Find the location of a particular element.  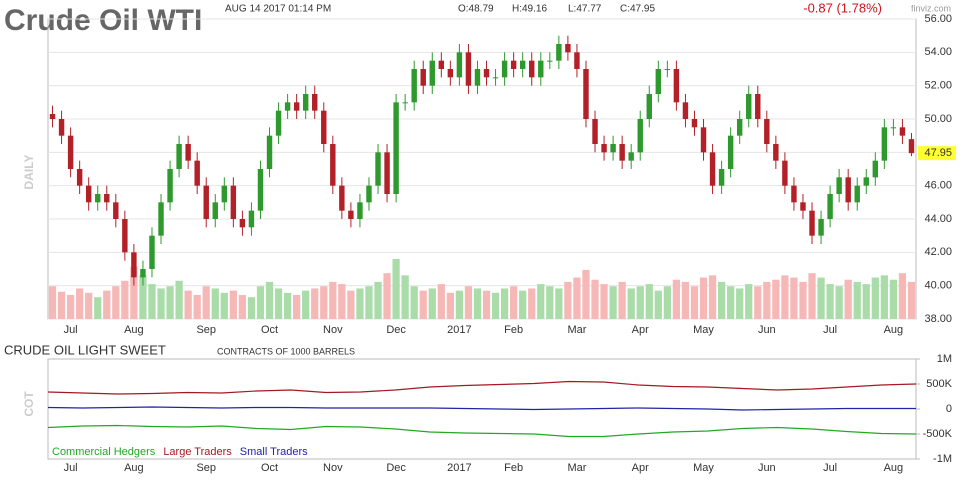

y-tick-label: 38.00 is located at coordinates (938, 319).